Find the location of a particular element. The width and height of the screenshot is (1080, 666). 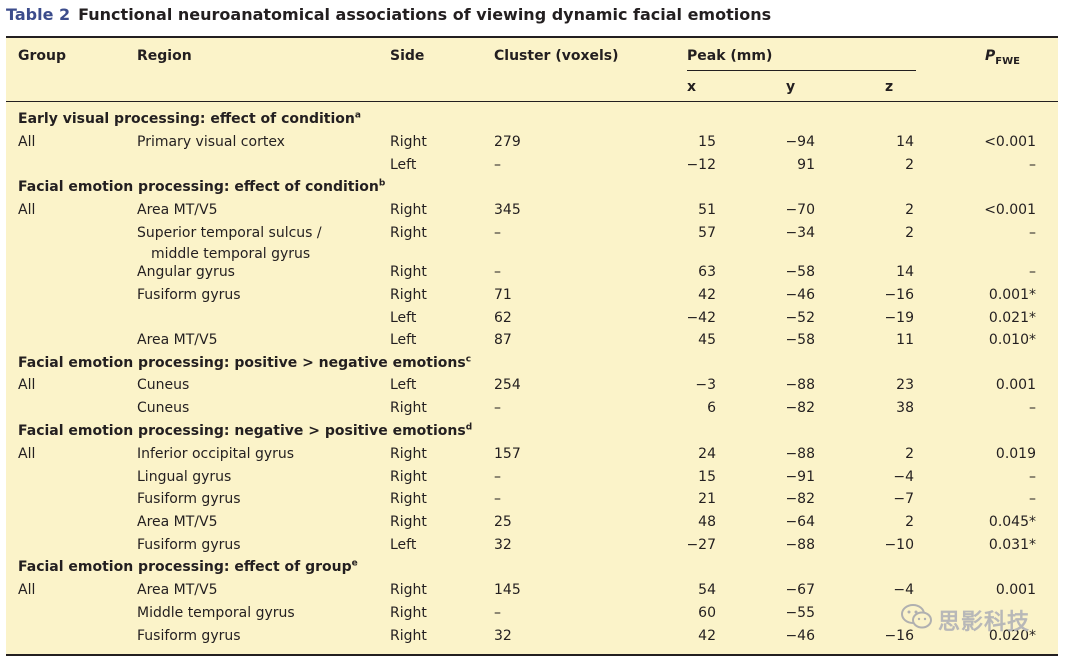

cell-p: 0.001* is located at coordinates (1012, 295).